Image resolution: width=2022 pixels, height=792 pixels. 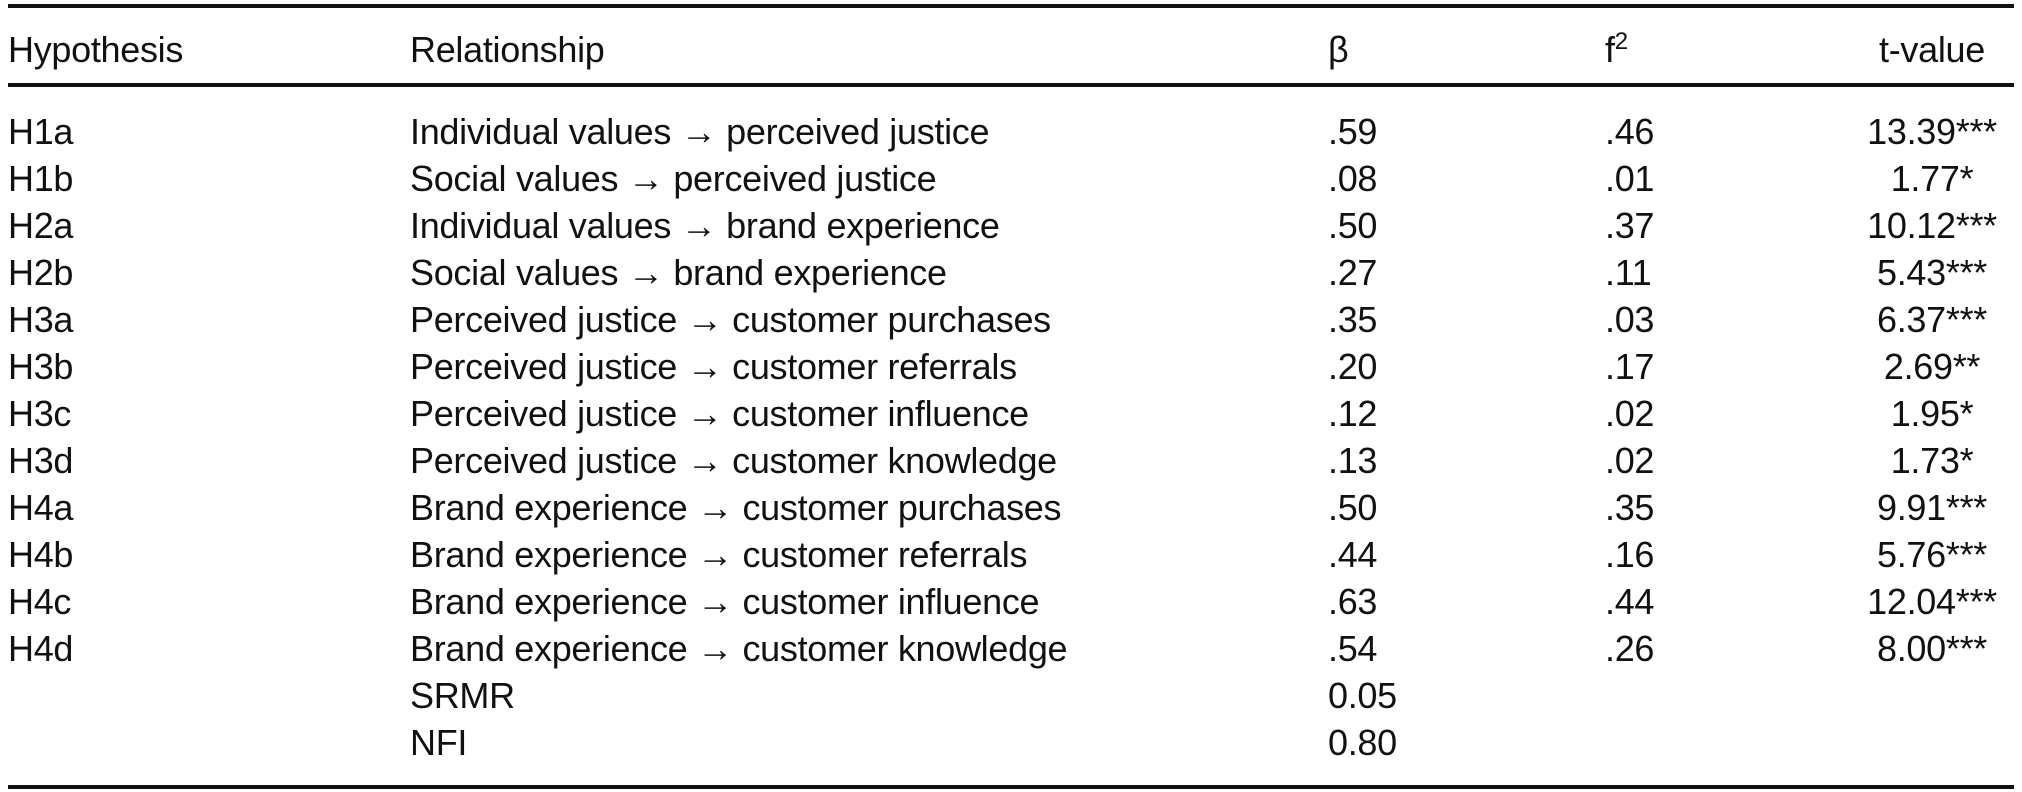 I want to click on cell-t: 6.37***, so click(x=1932, y=319).